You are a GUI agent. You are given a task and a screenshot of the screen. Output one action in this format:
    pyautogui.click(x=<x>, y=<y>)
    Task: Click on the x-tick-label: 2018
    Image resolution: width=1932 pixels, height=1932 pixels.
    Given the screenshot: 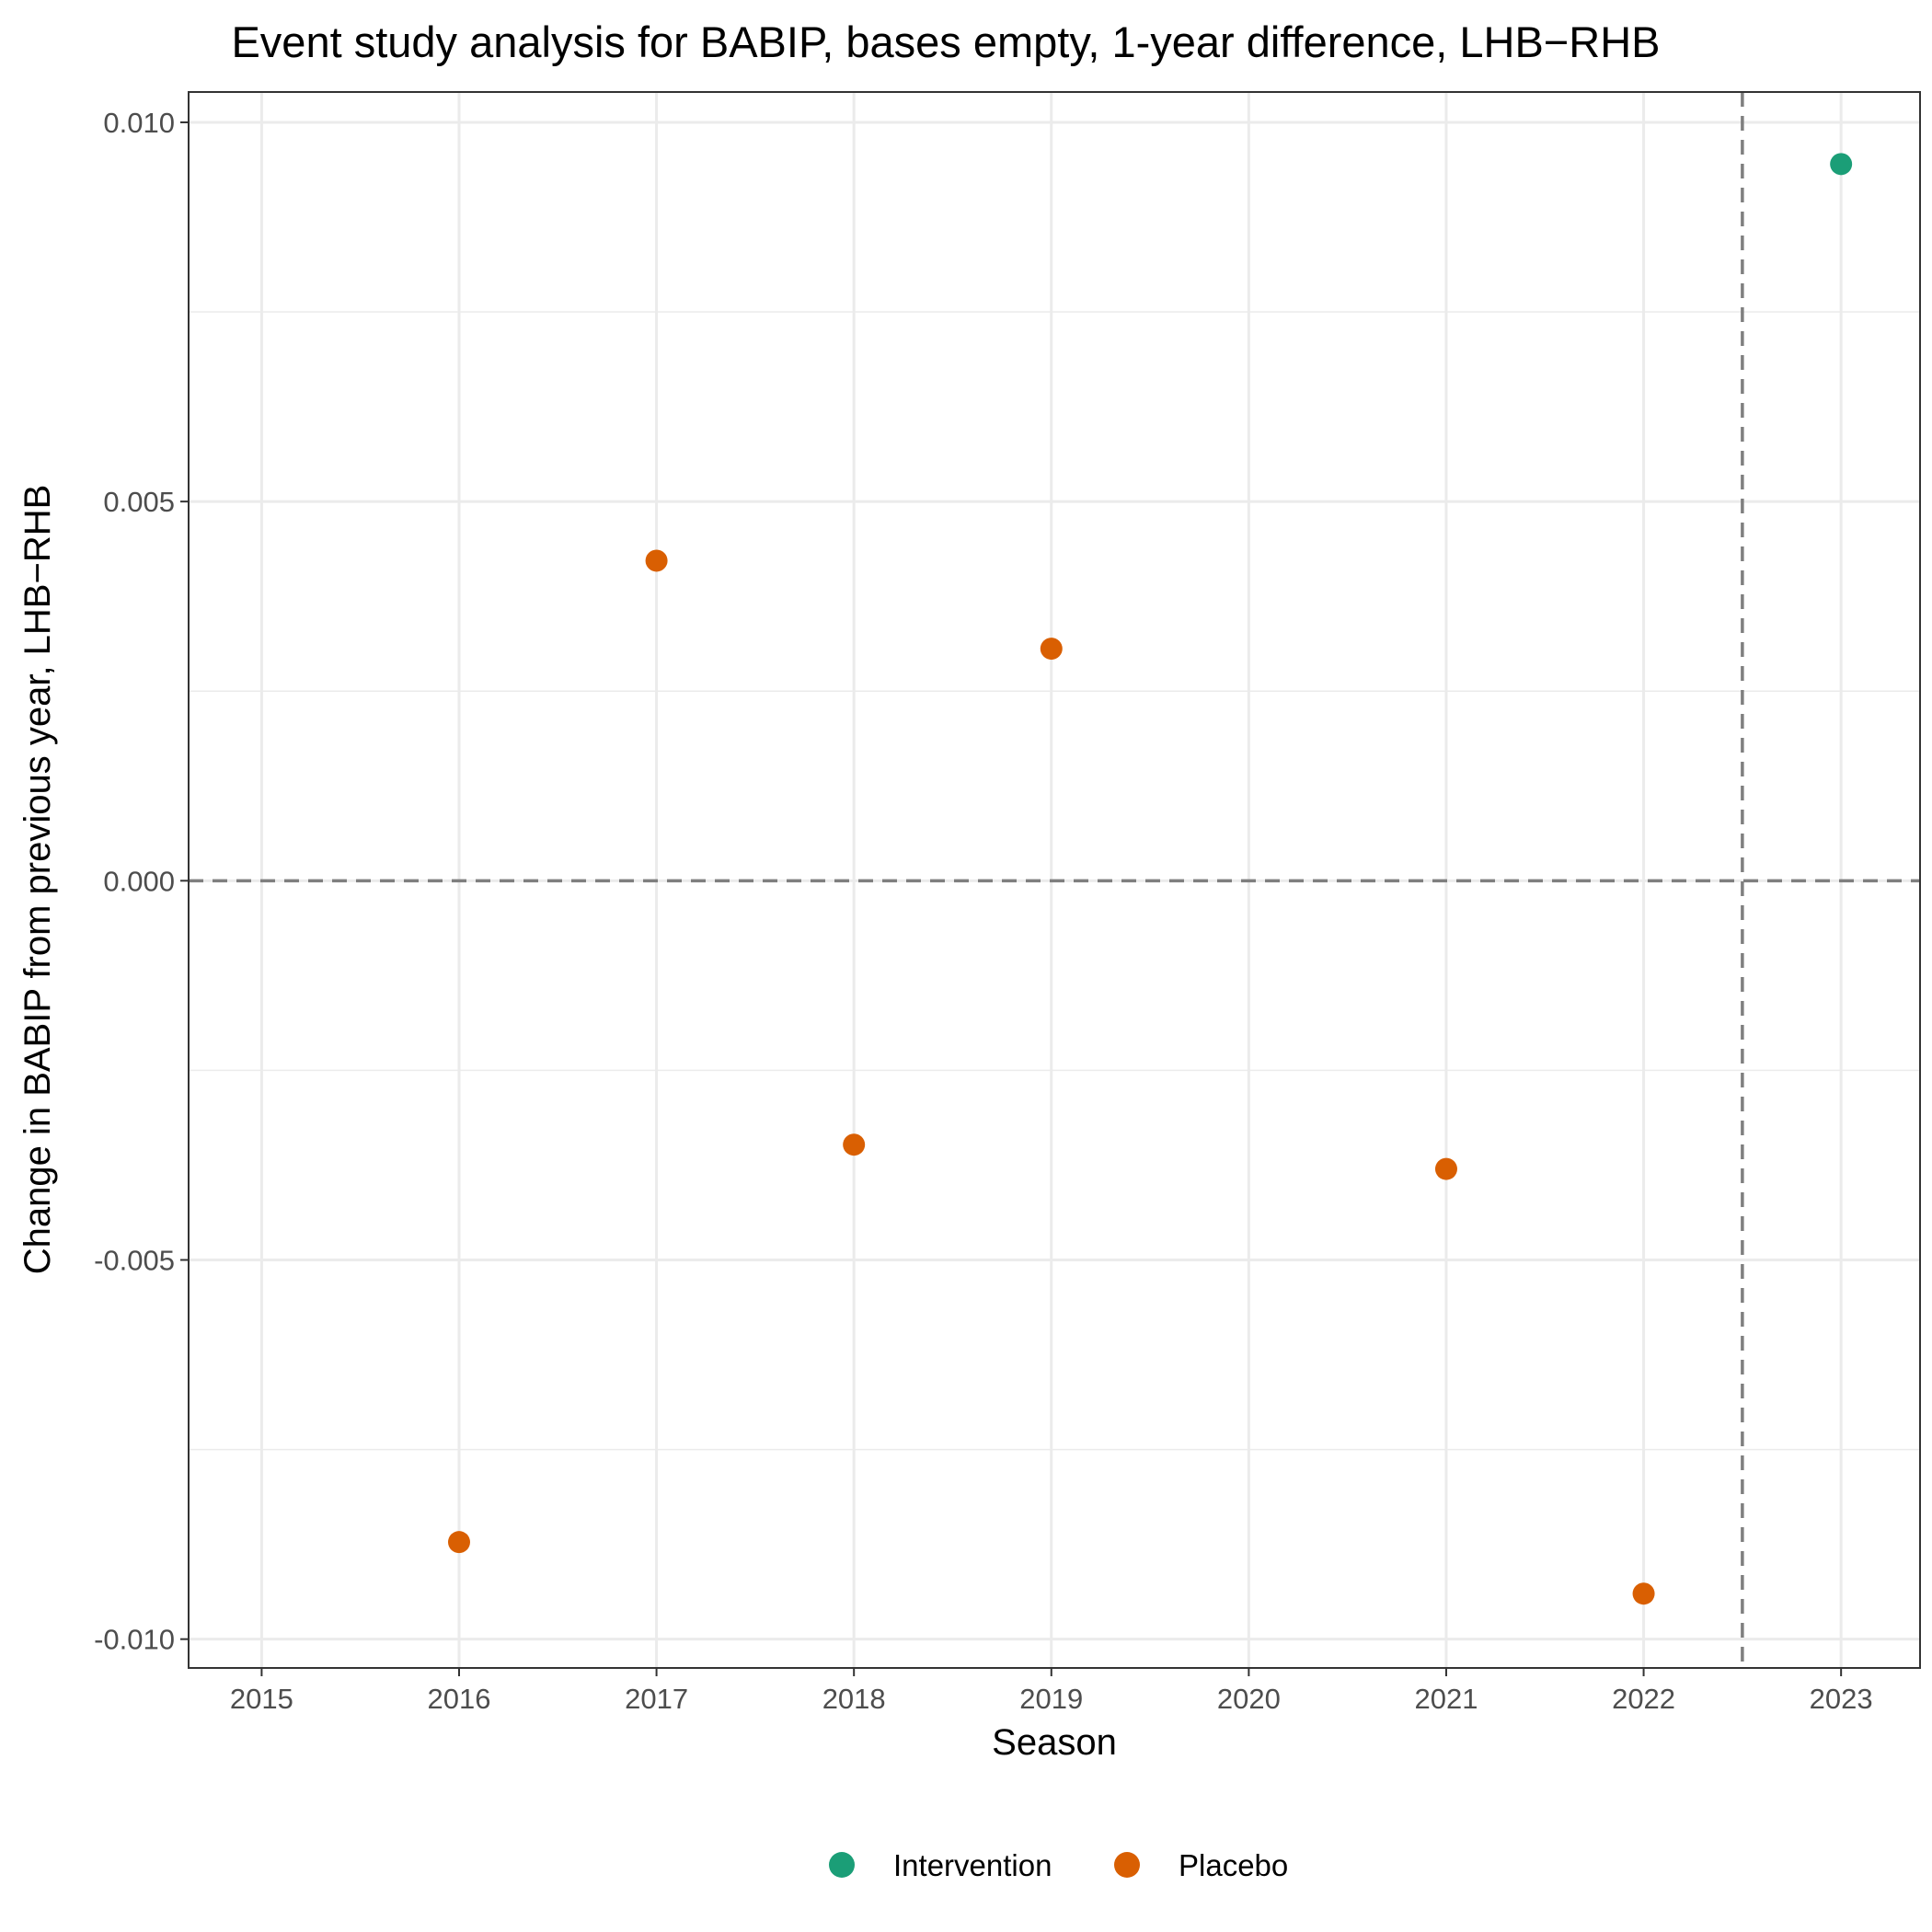 What is the action you would take?
    pyautogui.click(x=854, y=1699)
    